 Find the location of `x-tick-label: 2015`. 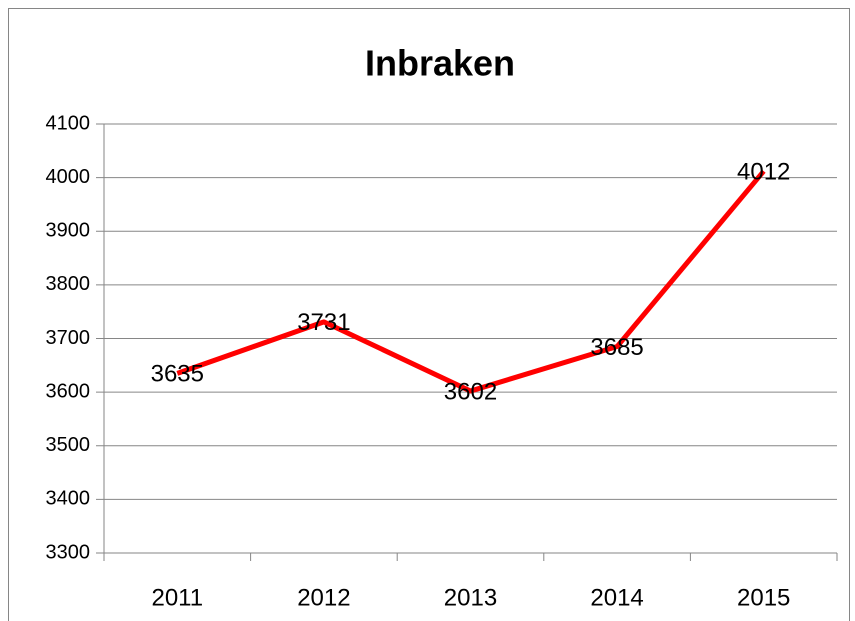

x-tick-label: 2015 is located at coordinates (763, 597).